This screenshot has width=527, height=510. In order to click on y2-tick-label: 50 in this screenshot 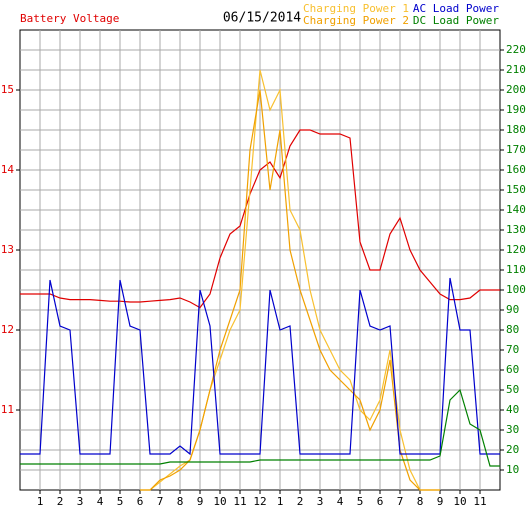, I will do `click(512, 389)`.